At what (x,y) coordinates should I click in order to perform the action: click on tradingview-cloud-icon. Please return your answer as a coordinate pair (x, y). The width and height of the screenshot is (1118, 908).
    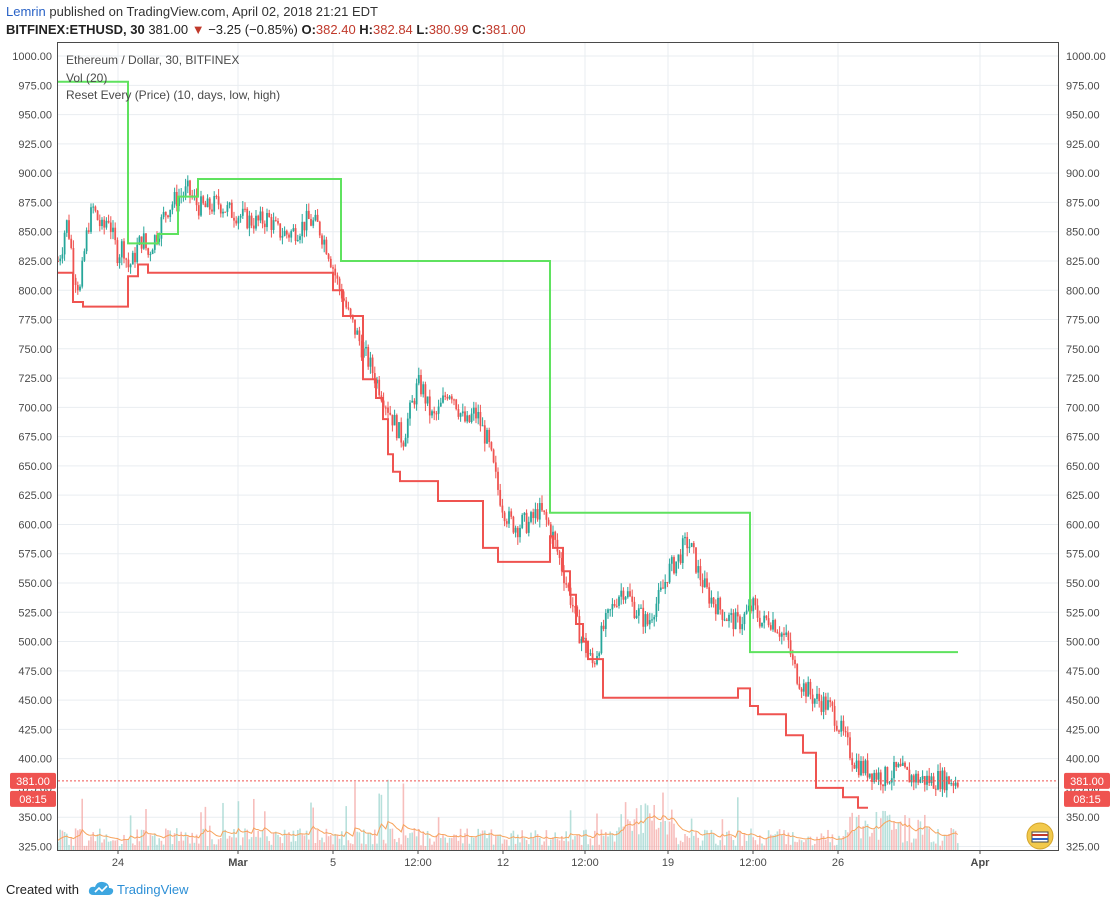
    Looking at the image, I should click on (101, 889).